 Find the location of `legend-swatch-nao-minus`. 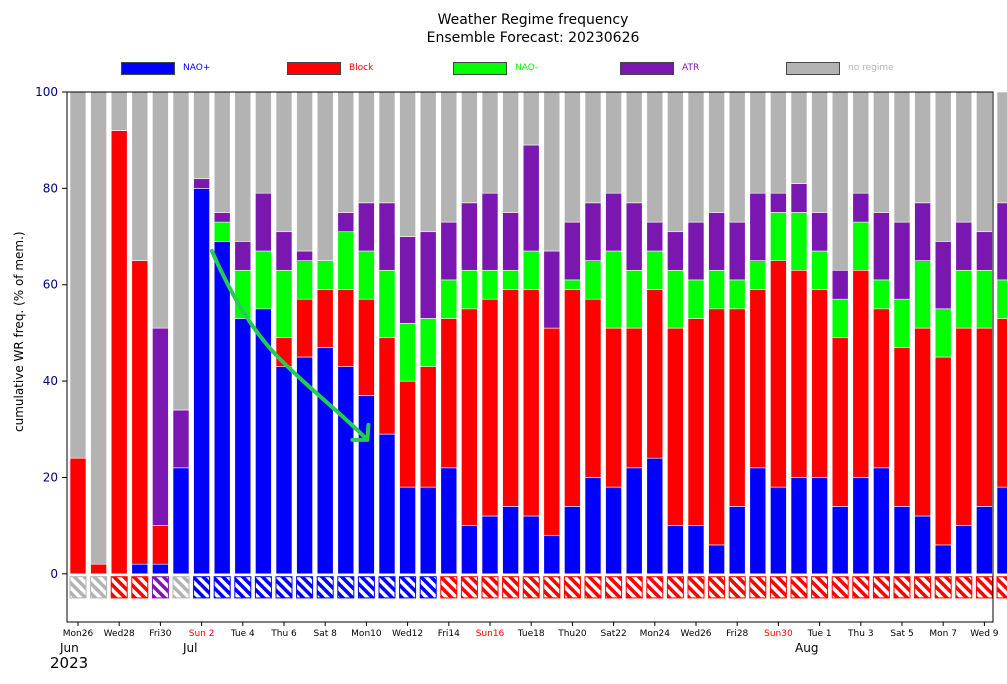

legend-swatch-nao-minus is located at coordinates (480, 68).